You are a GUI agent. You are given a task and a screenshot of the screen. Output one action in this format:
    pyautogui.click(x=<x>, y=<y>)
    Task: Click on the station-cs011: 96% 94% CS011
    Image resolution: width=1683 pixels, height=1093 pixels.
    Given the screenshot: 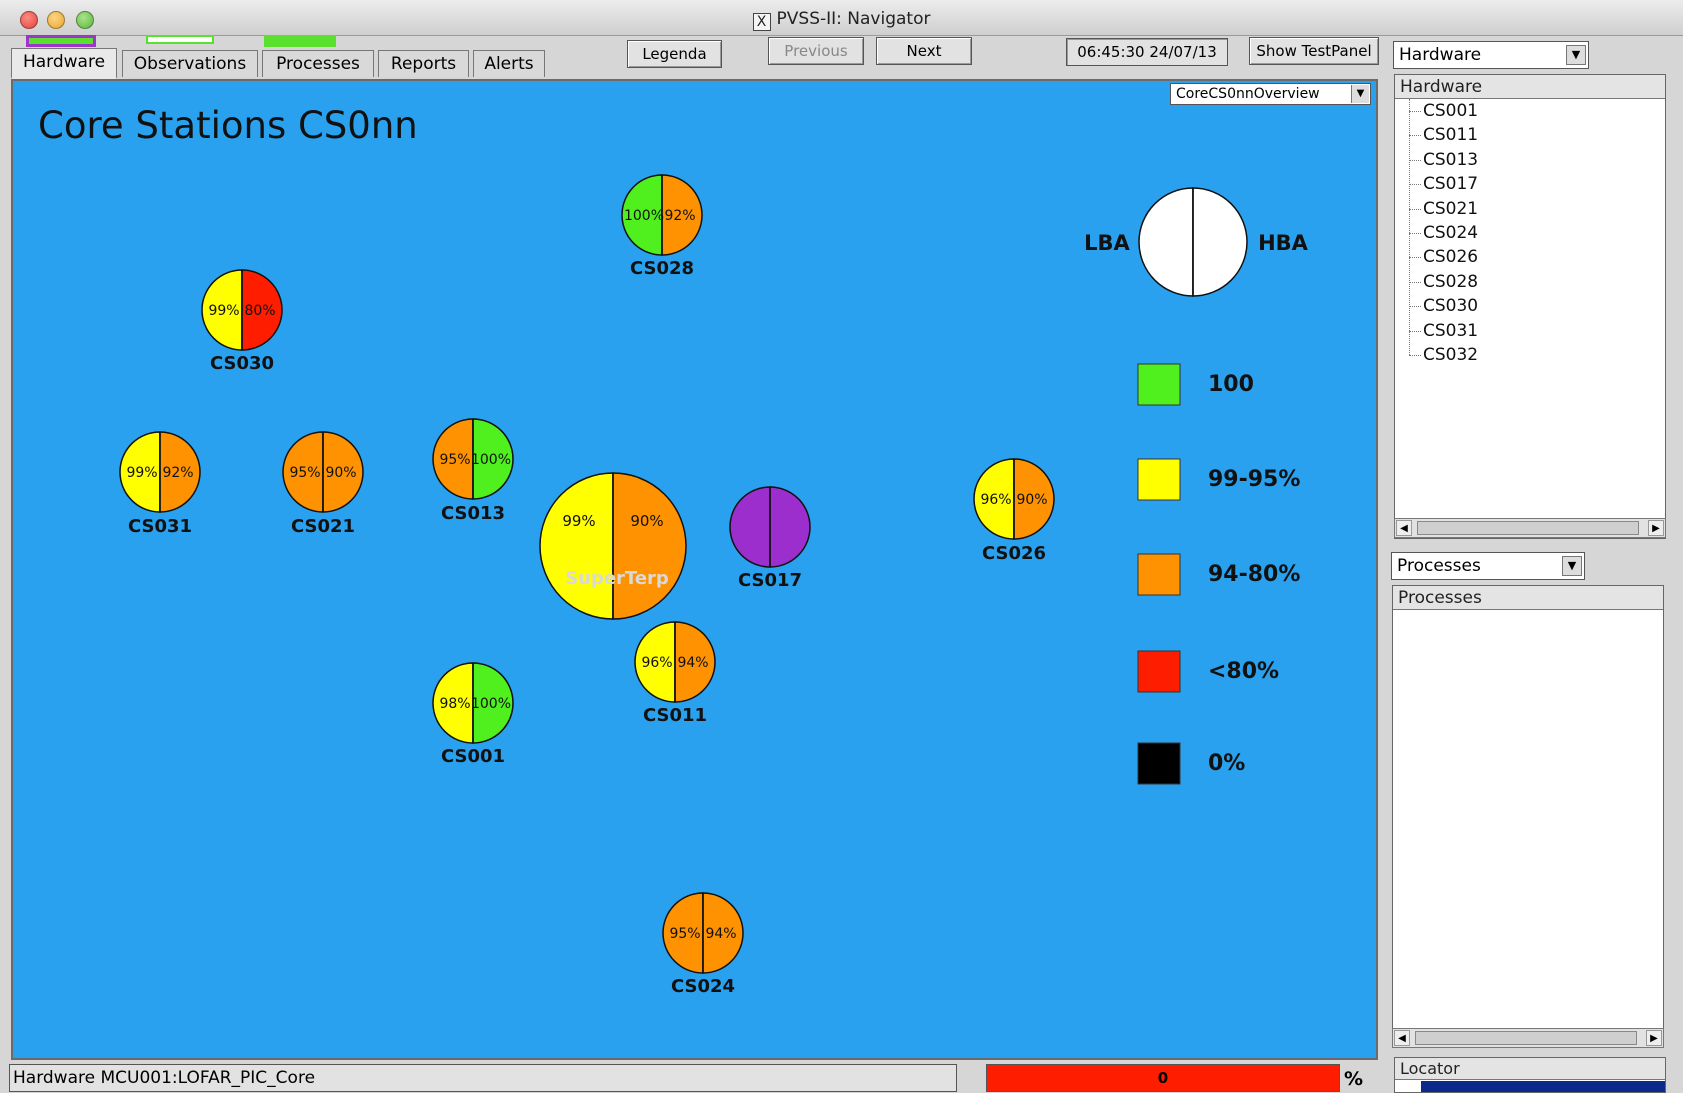 What is the action you would take?
    pyautogui.click(x=675, y=673)
    